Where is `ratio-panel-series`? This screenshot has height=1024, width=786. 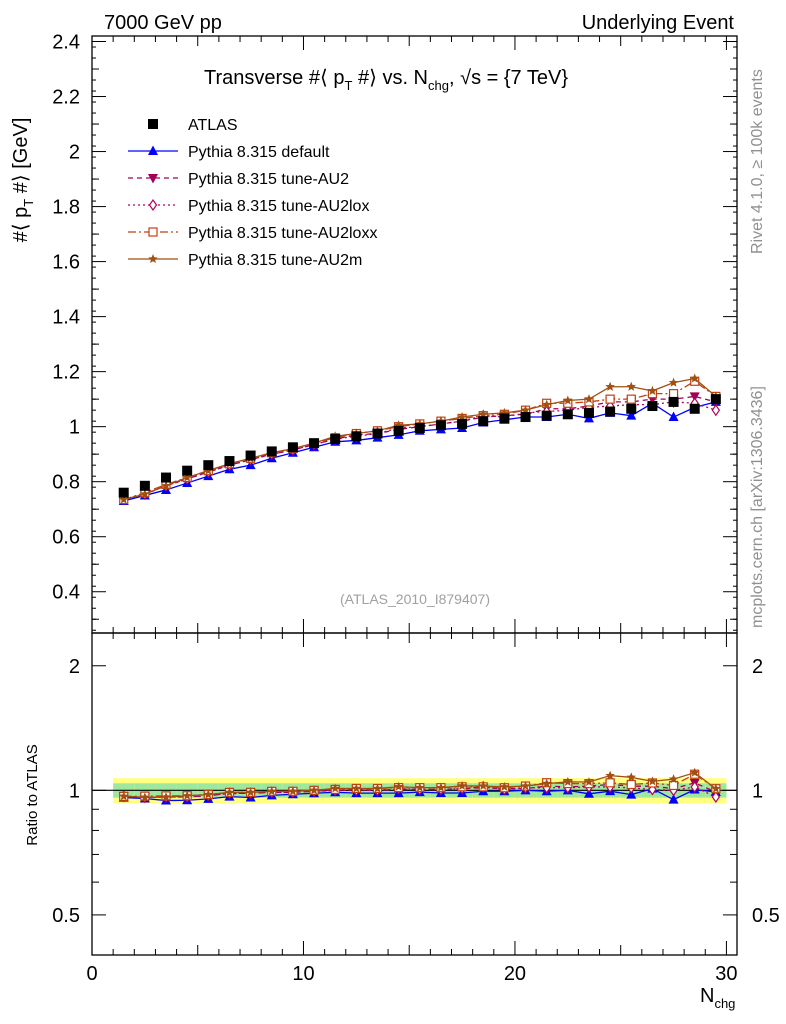 ratio-panel-series is located at coordinates (419, 786).